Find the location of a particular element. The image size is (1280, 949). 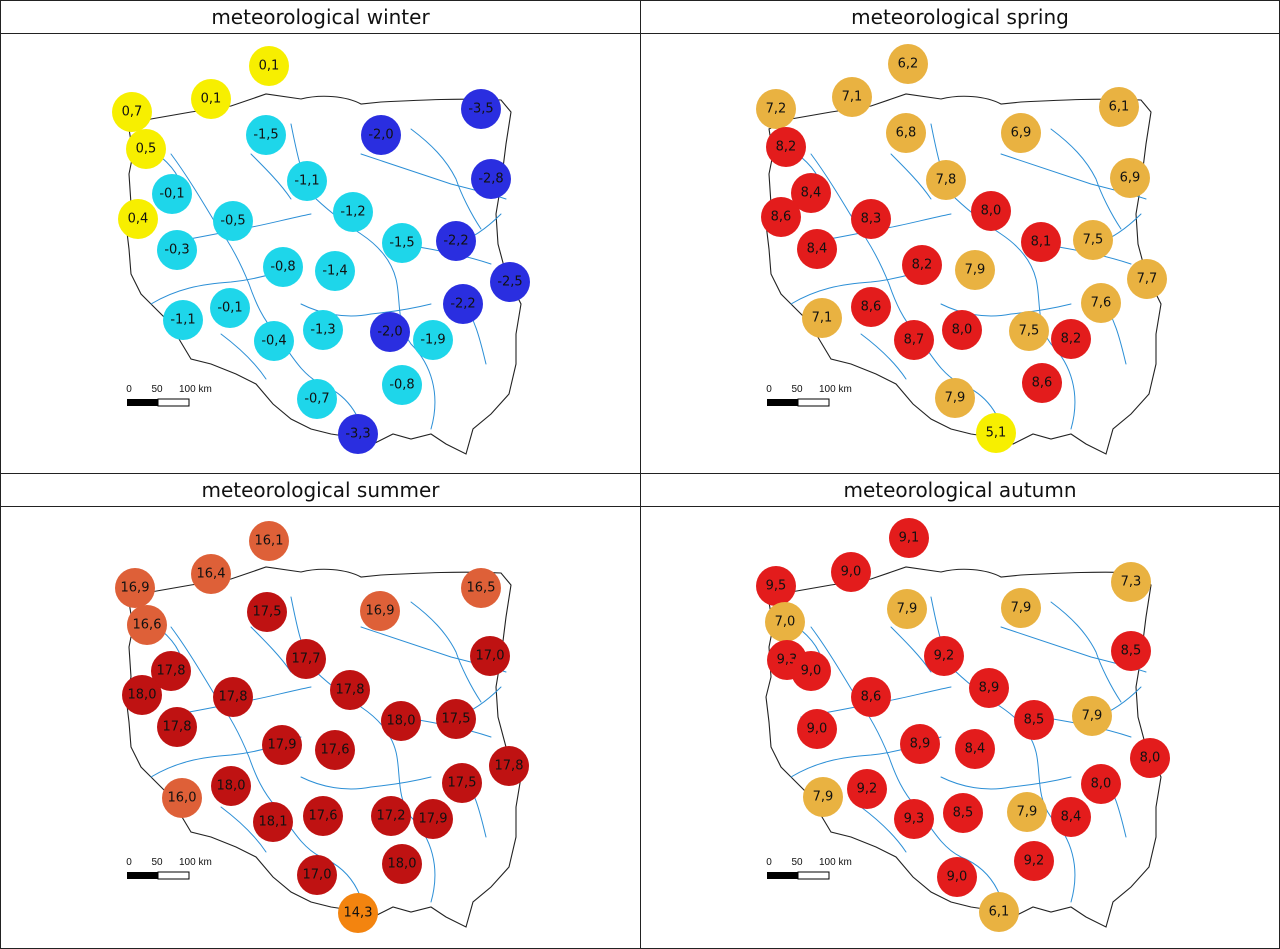

station-marker: 6,1 is located at coordinates (1119, 107).